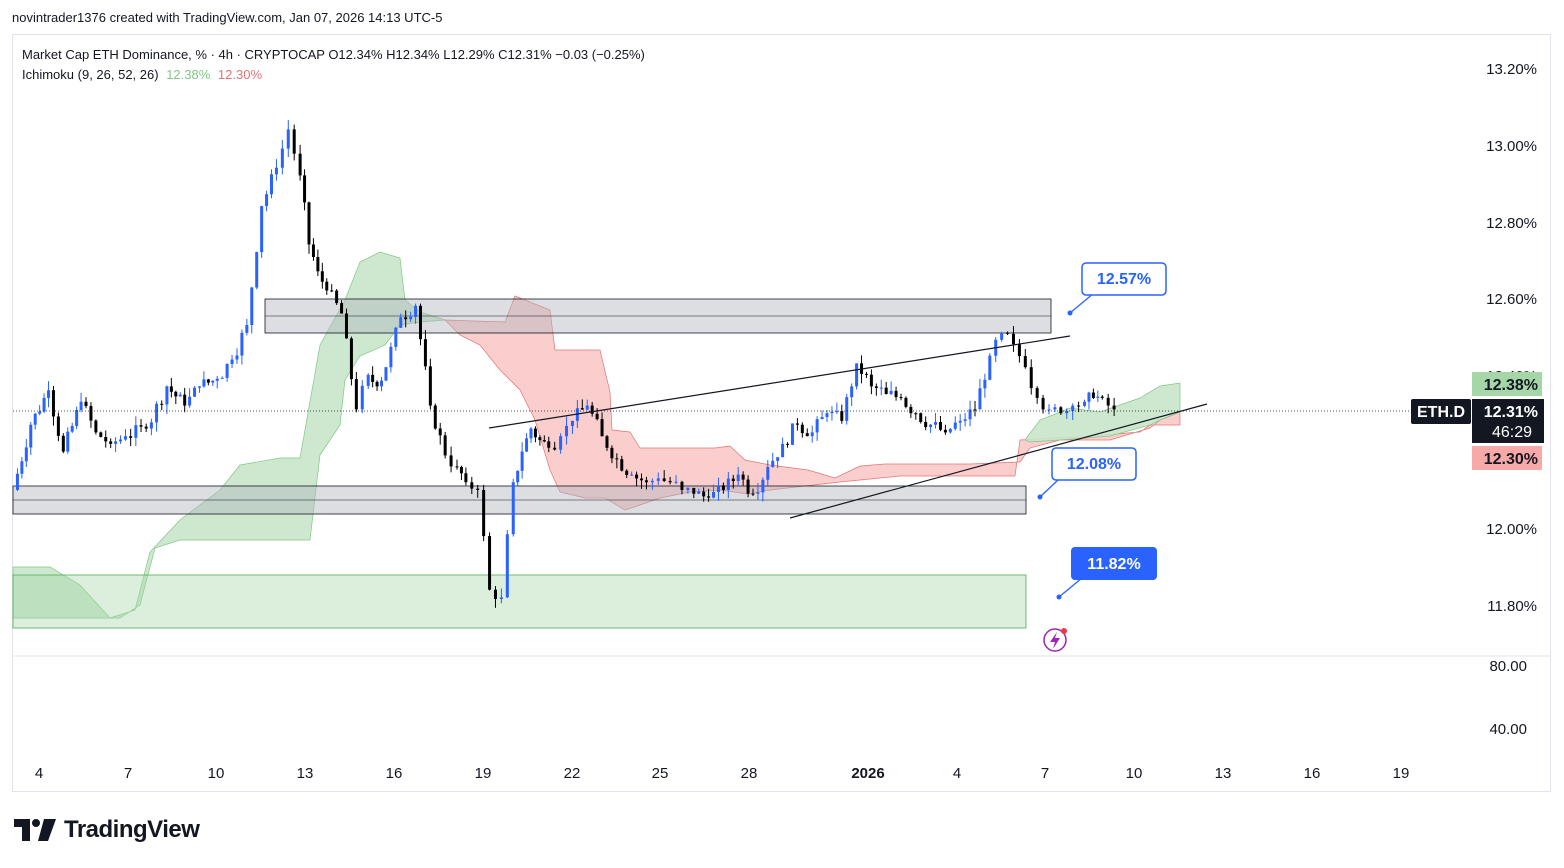 The image size is (1564, 868). Describe the element at coordinates (1113, 564) in the screenshot. I see `callout-label-11-82: 11.82%` at that location.